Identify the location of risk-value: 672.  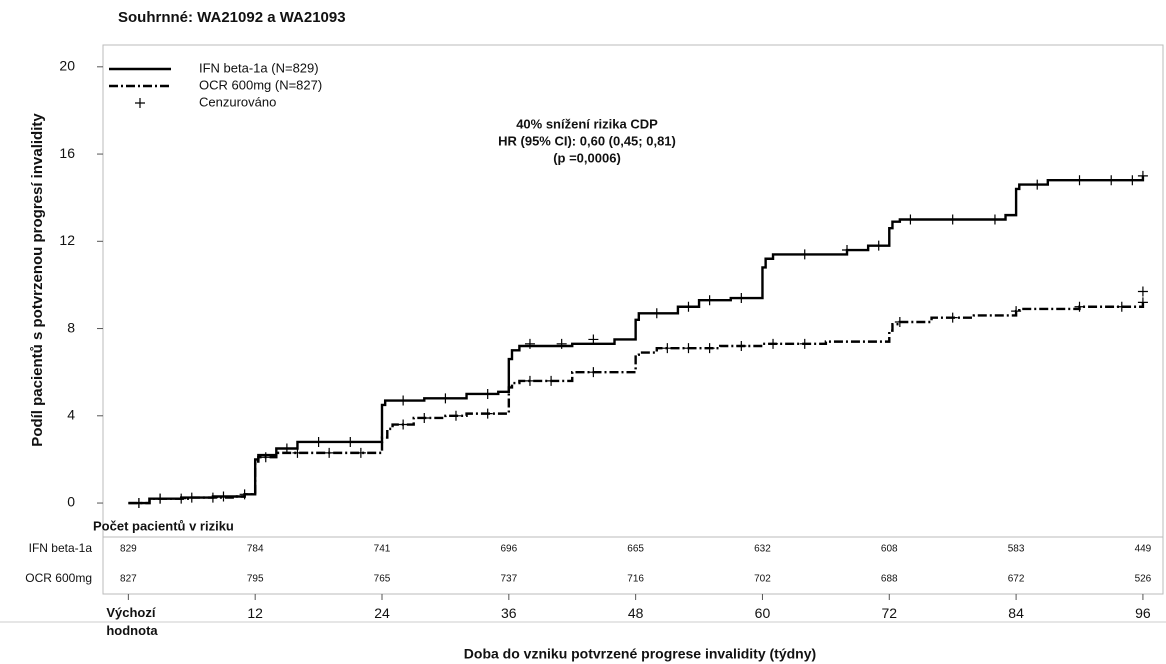
(1016, 579).